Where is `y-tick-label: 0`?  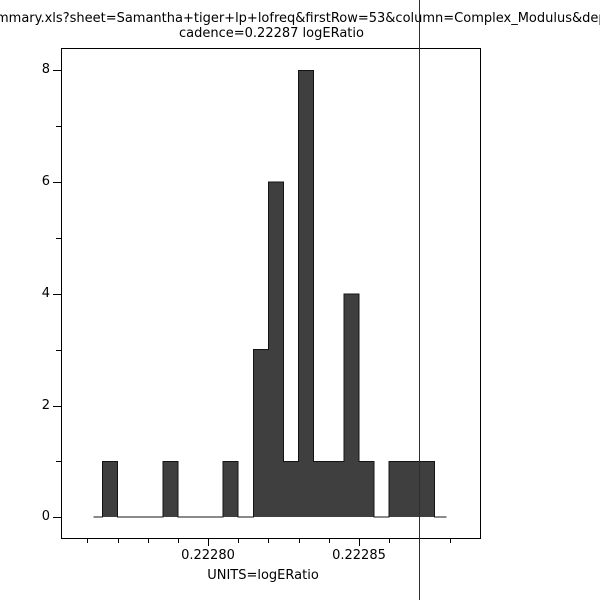 y-tick-label: 0 is located at coordinates (45, 517).